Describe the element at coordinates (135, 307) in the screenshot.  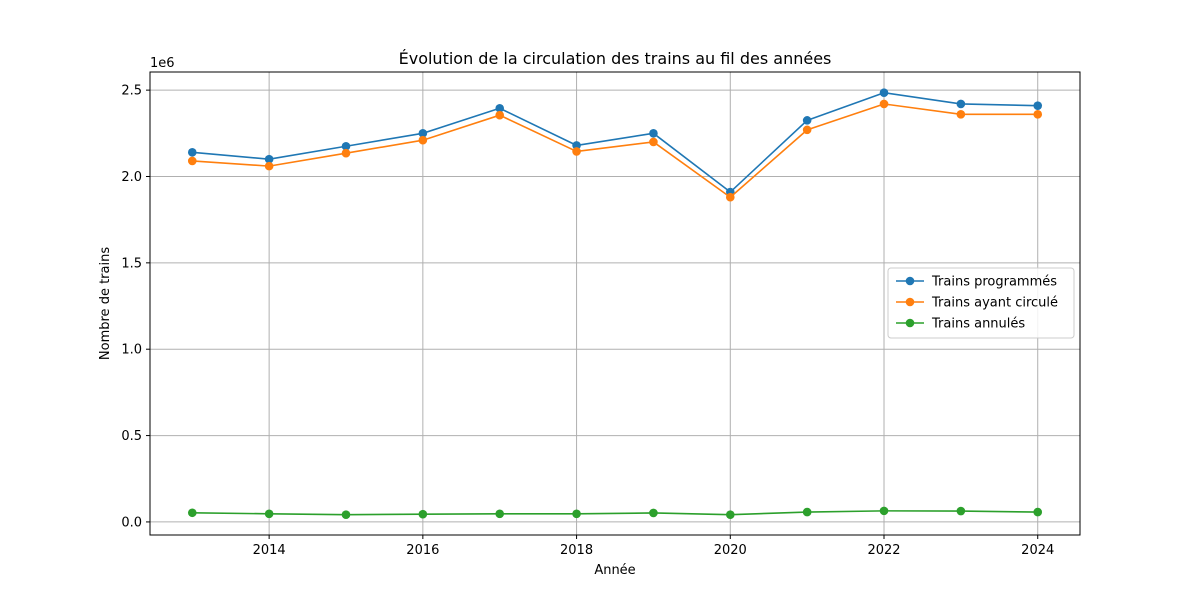
I see `y-axis-ticks: 0.0 0.5 1.0 1.5 2.0 2.5` at that location.